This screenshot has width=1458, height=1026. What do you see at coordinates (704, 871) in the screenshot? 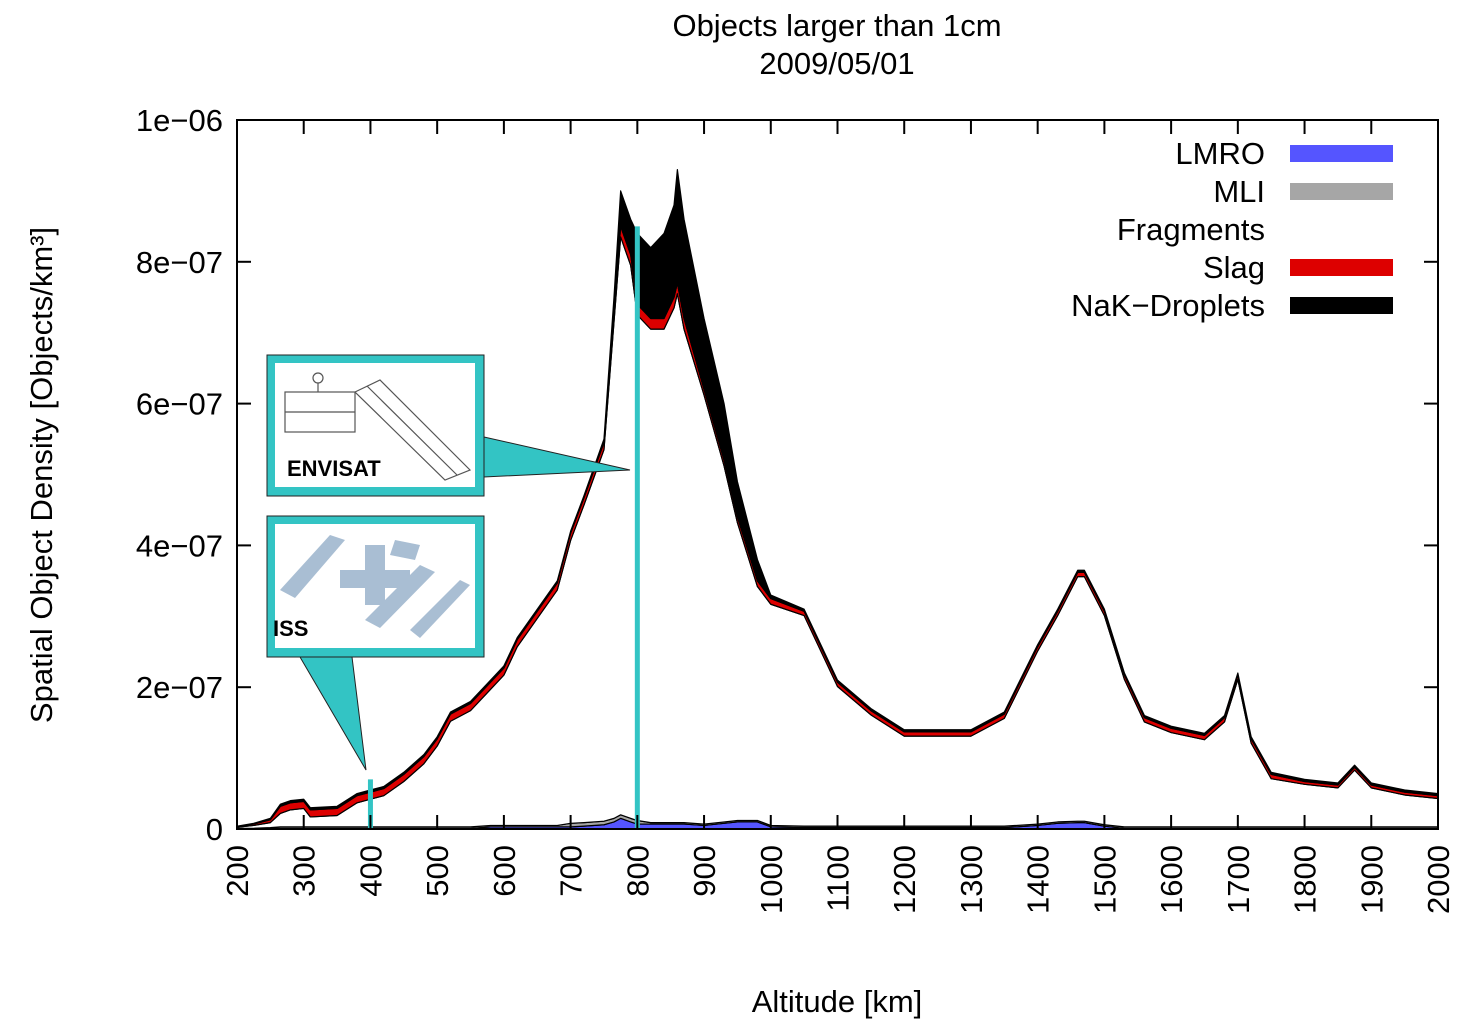
I see `x-tick-label: 900` at bounding box center [704, 871].